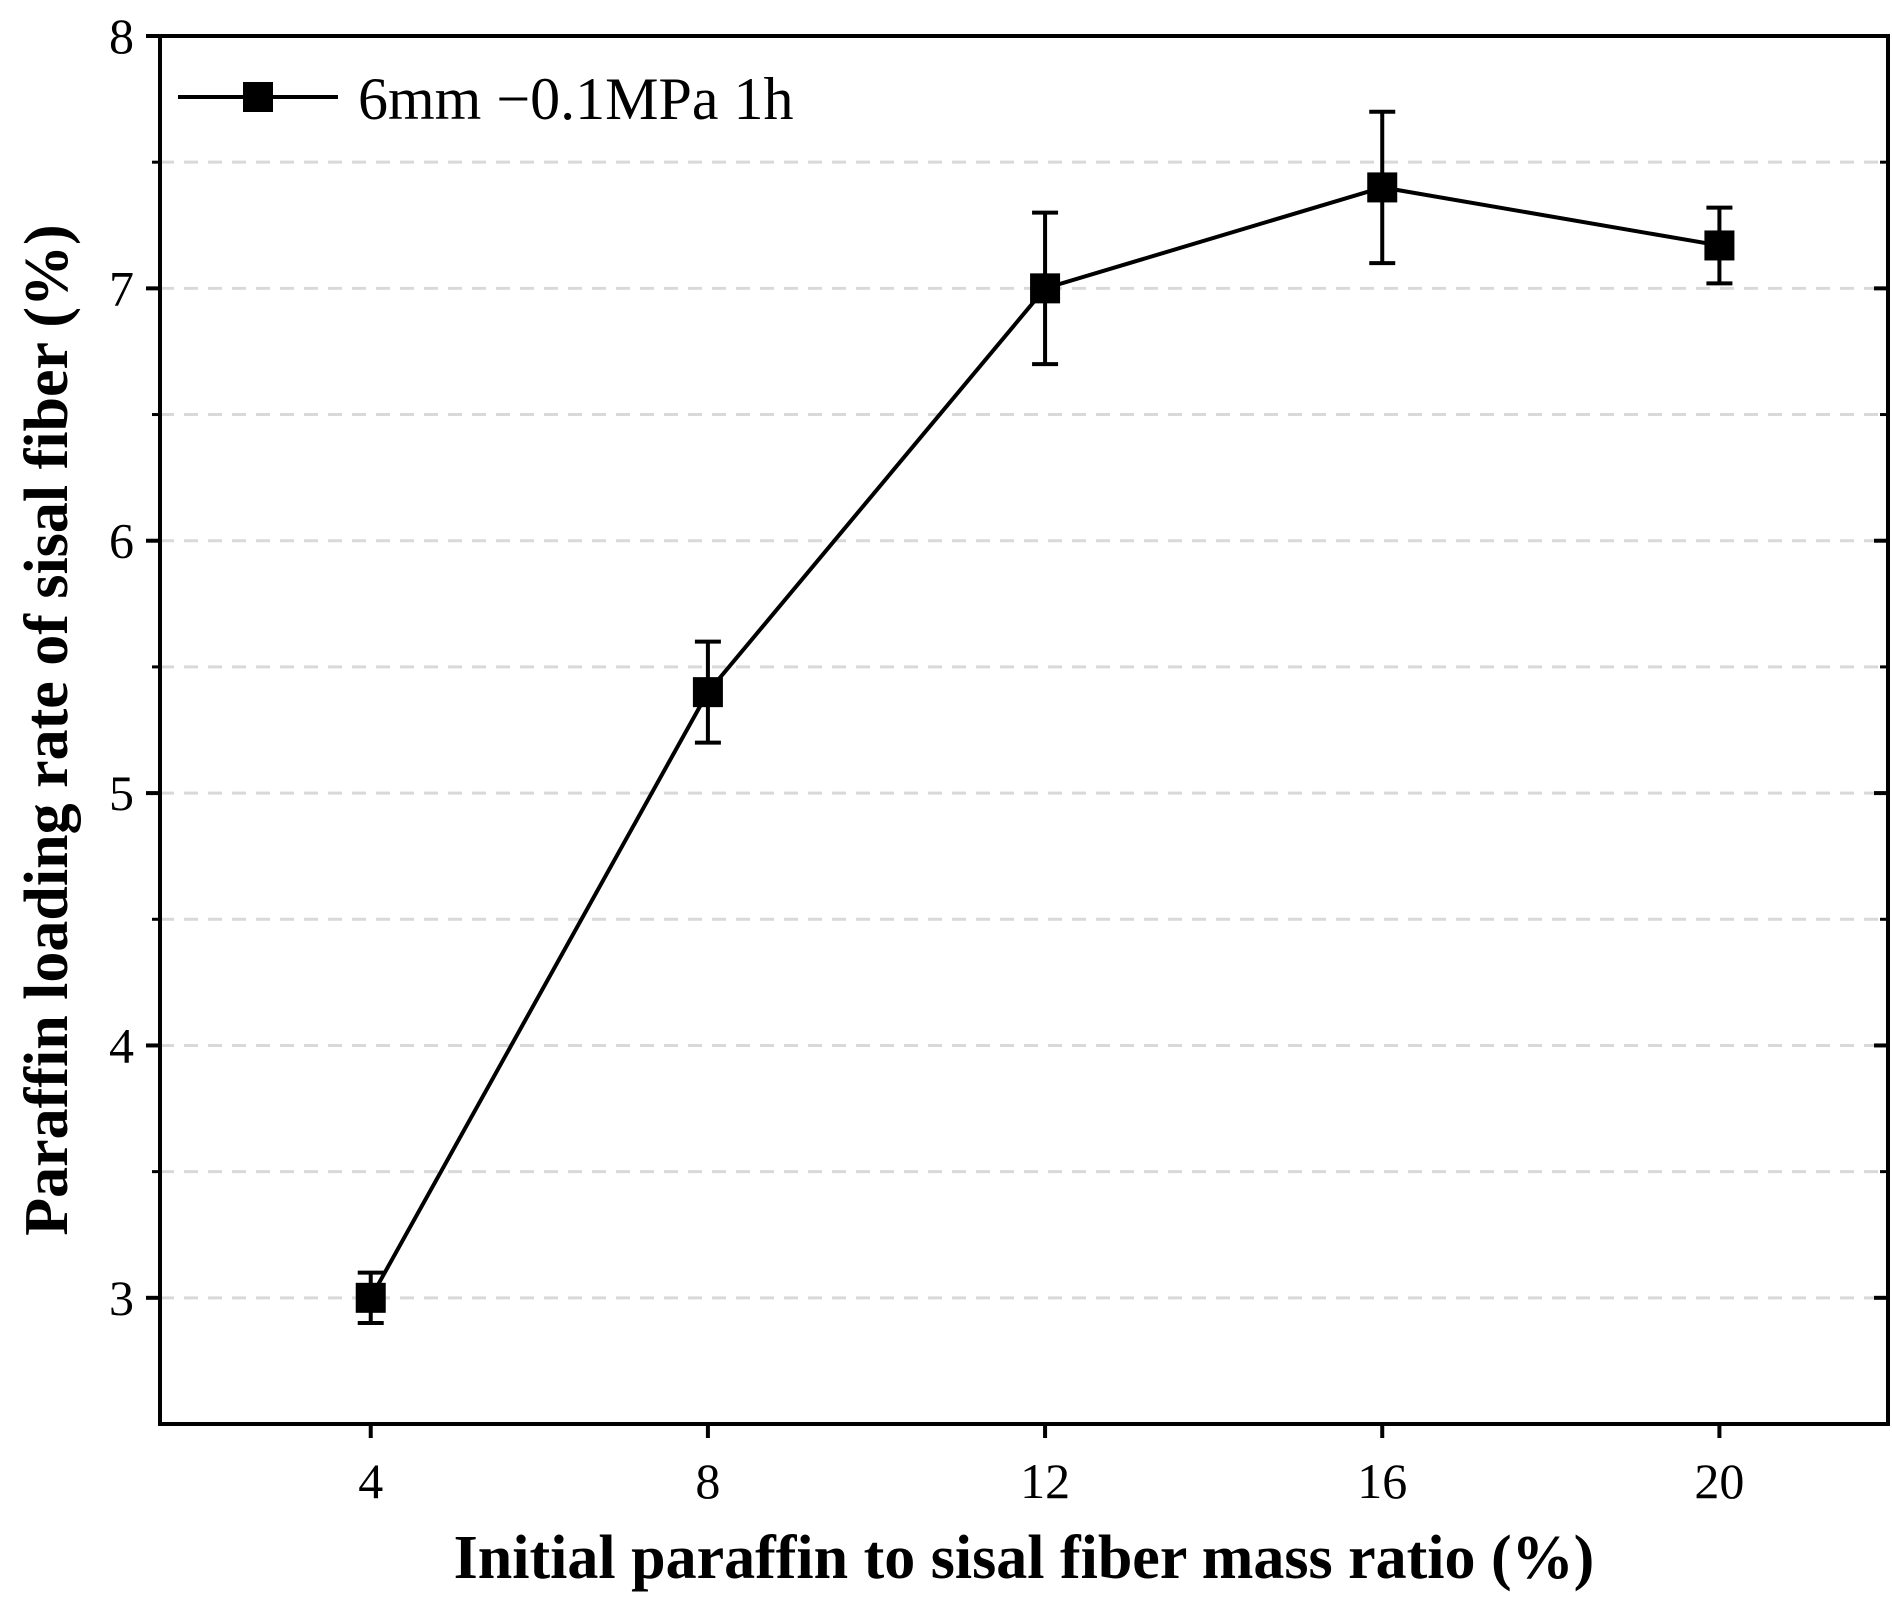 The height and width of the screenshot is (1597, 1892). I want to click on y-tick-label: 5, so click(121, 793).